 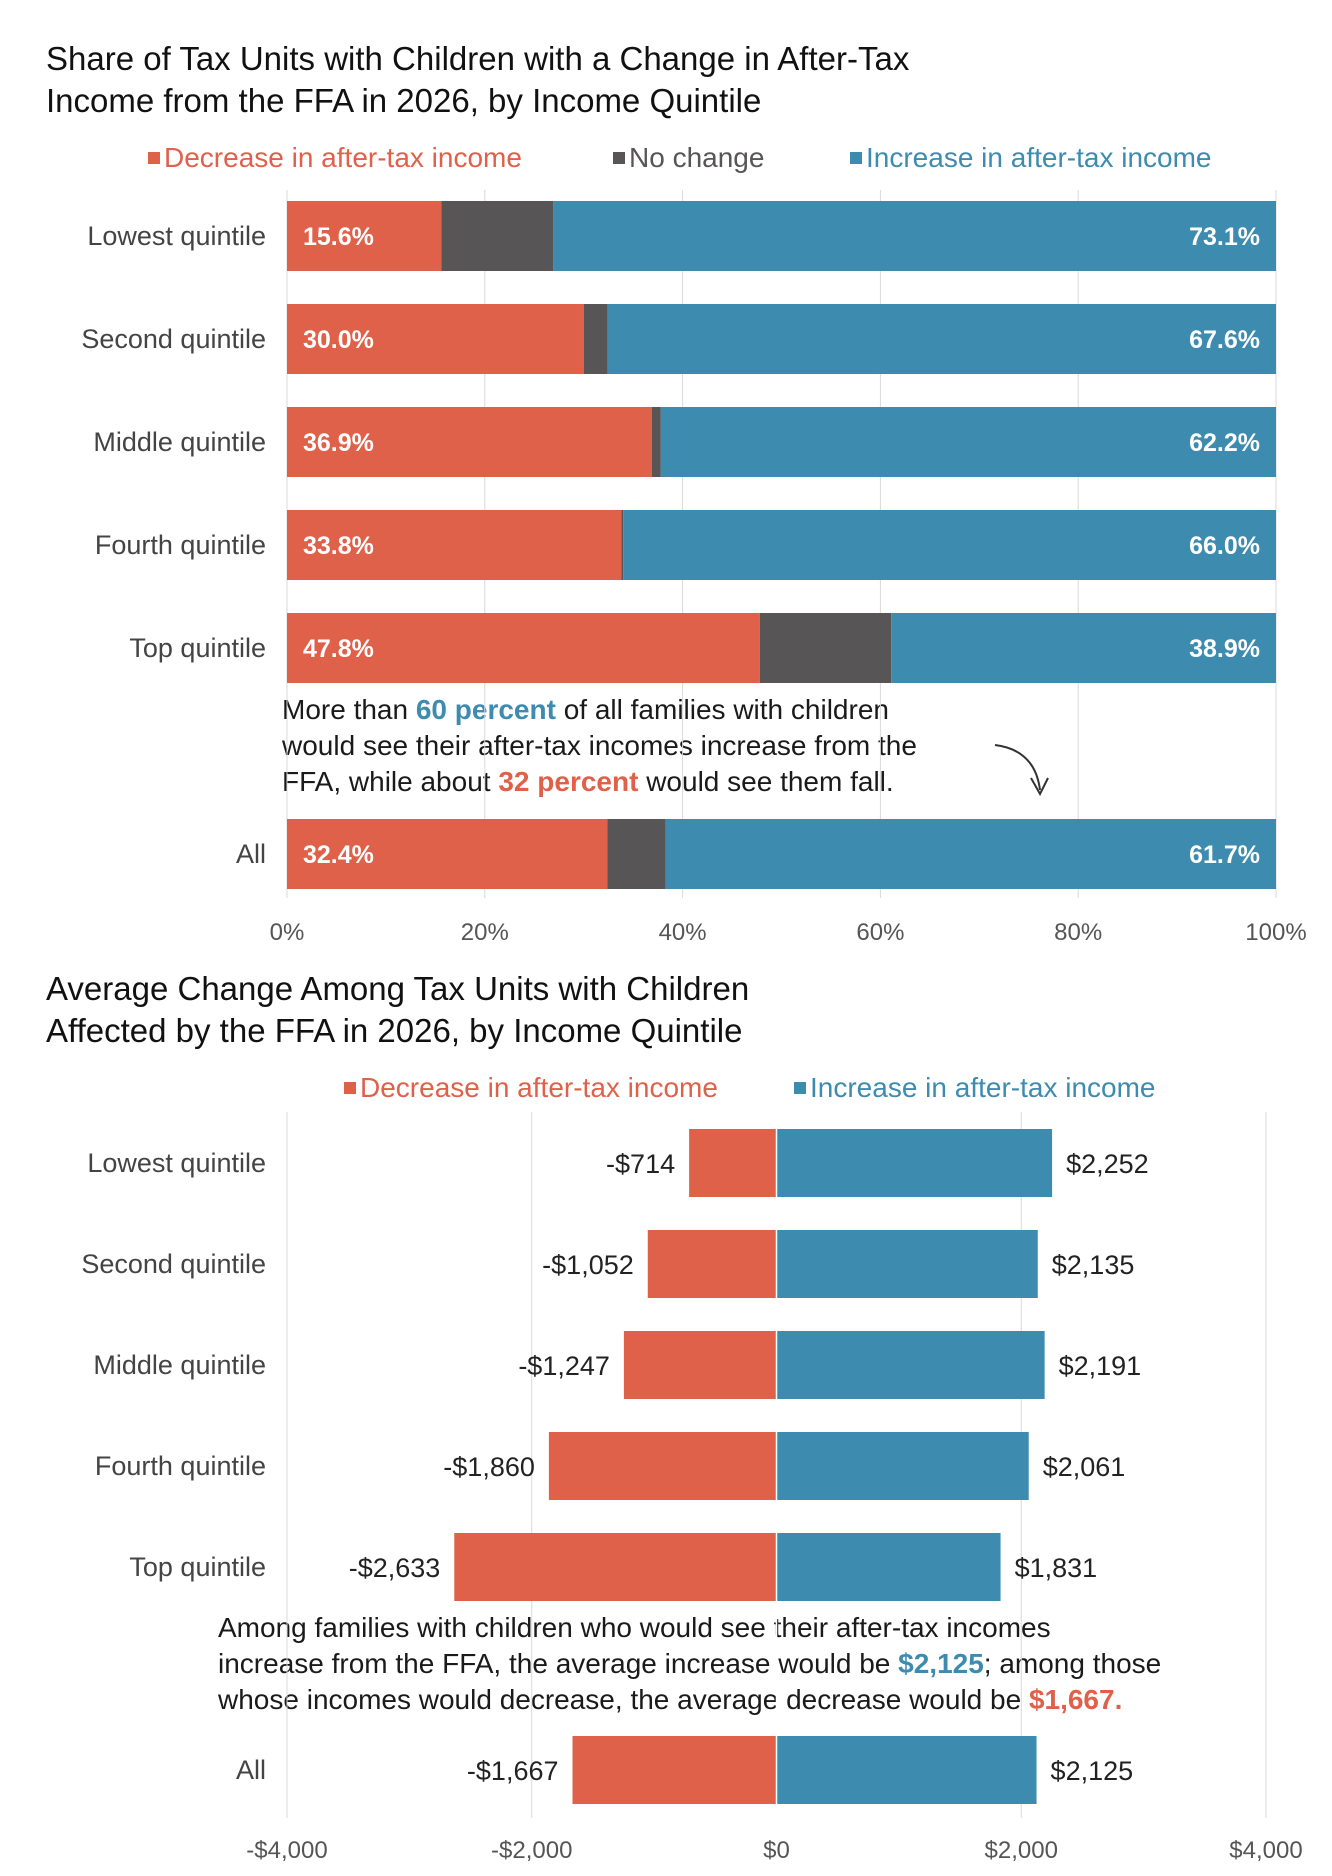 What do you see at coordinates (338, 340) in the screenshot?
I see `data-label-decrease: 30.0%` at bounding box center [338, 340].